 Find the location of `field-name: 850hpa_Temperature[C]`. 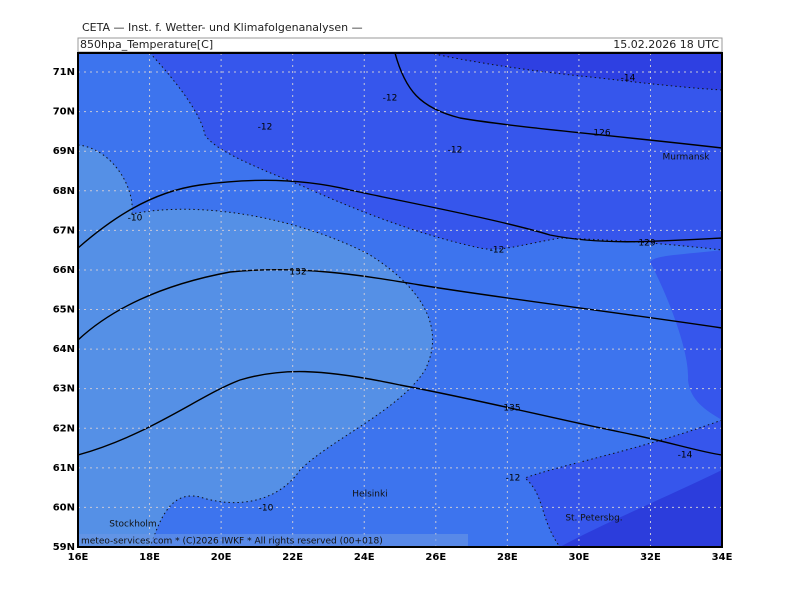

field-name: 850hpa_Temperature[C] is located at coordinates (146, 44).